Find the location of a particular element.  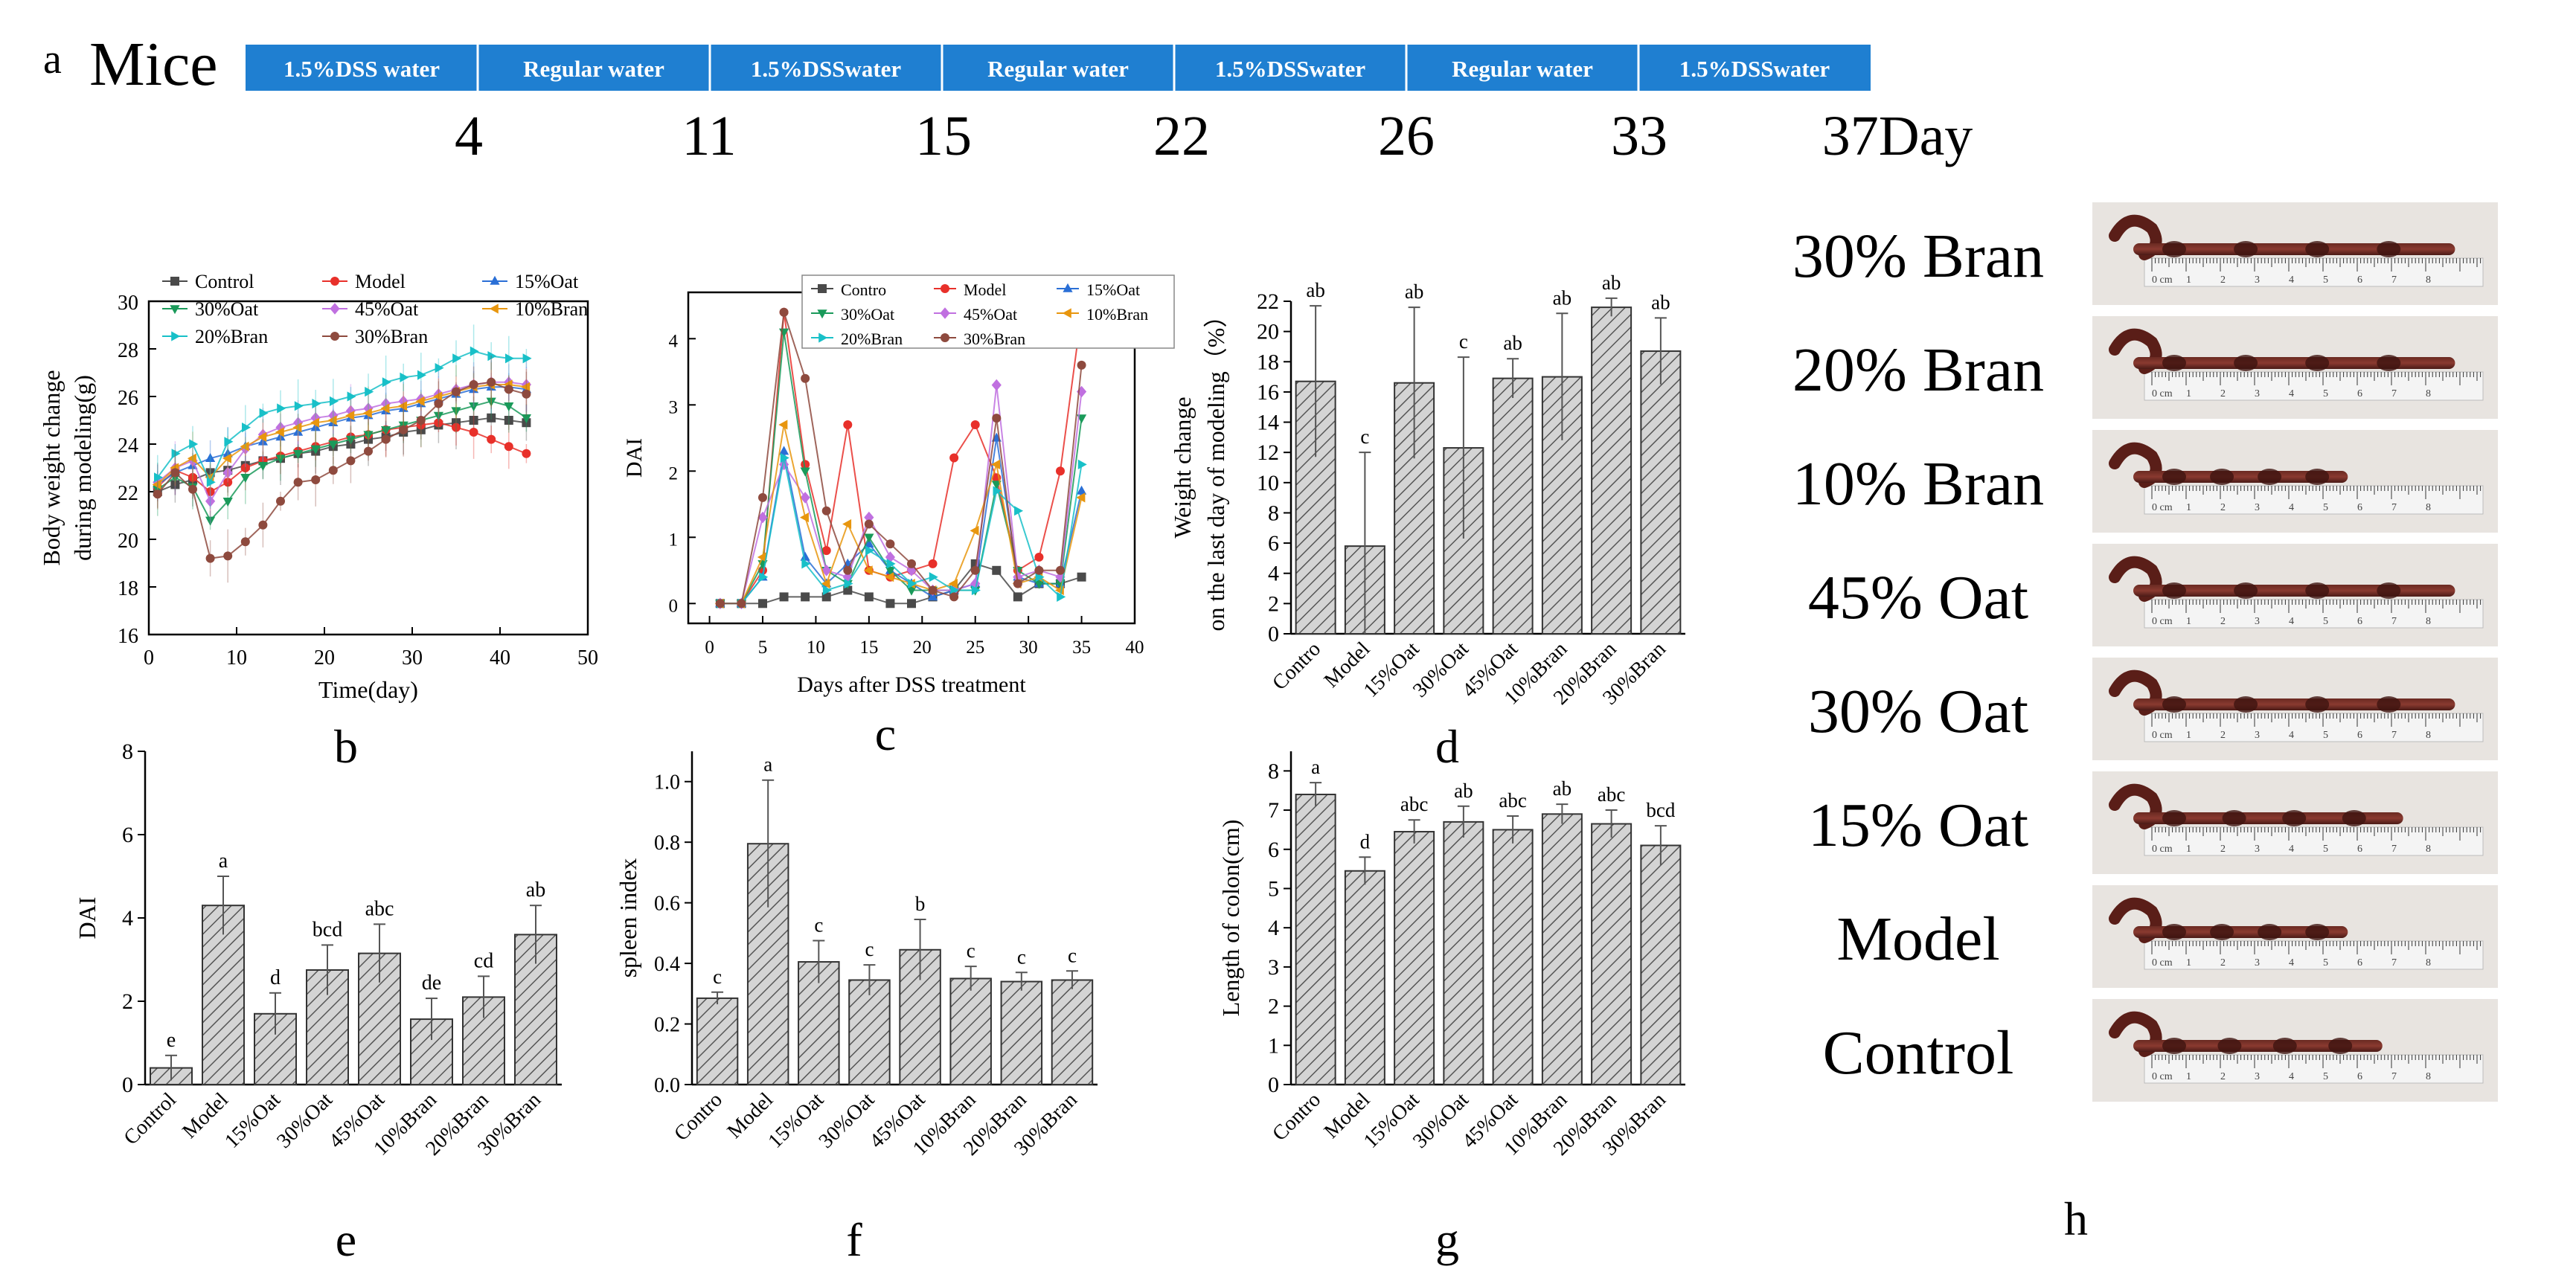

y-tick-label: 4 is located at coordinates (1273, 928).